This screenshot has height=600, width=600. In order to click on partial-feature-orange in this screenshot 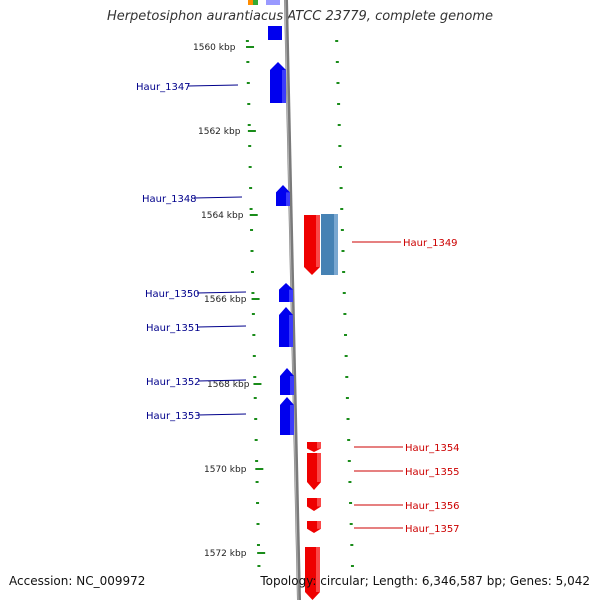, I will do `click(250, 2)`.